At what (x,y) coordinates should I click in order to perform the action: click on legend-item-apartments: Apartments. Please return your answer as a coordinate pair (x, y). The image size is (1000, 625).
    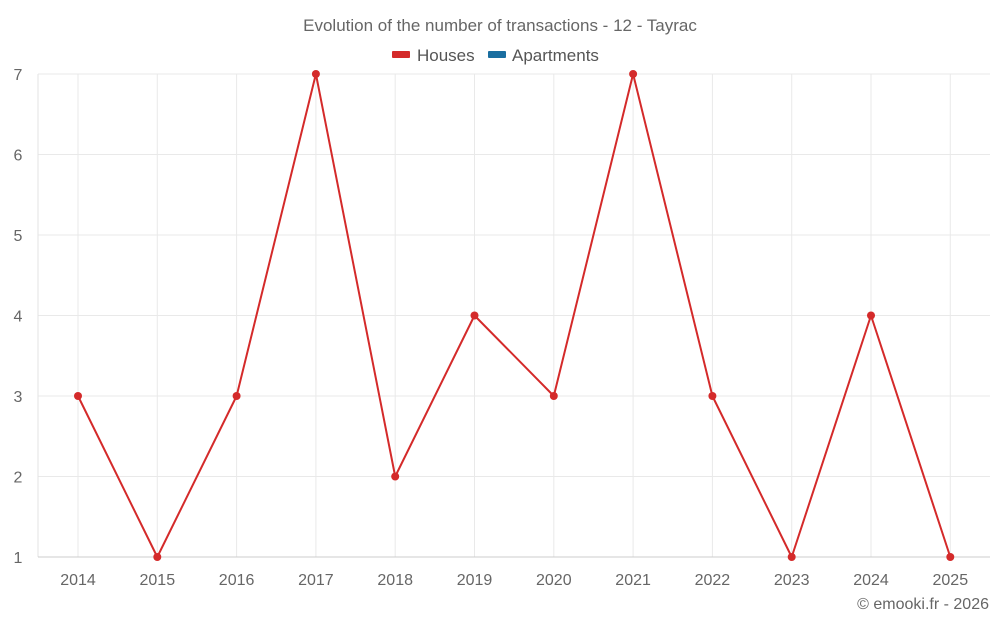
    Looking at the image, I should click on (543, 55).